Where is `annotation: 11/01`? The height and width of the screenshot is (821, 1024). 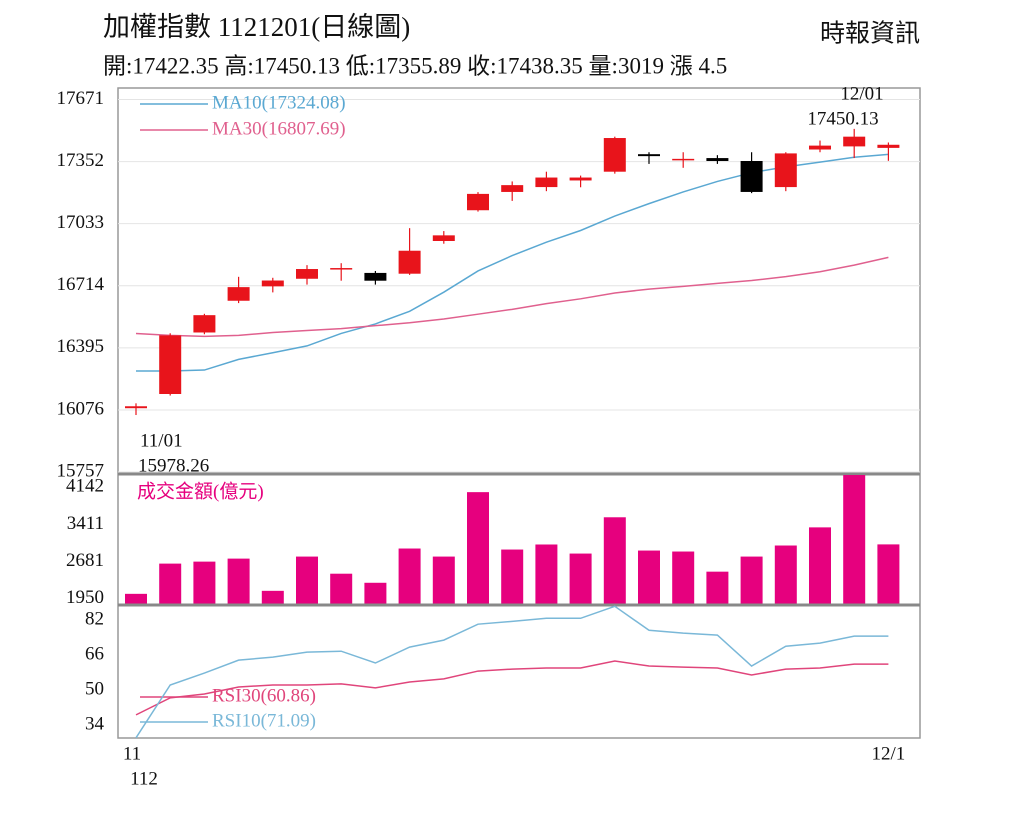
annotation: 11/01 is located at coordinates (161, 440).